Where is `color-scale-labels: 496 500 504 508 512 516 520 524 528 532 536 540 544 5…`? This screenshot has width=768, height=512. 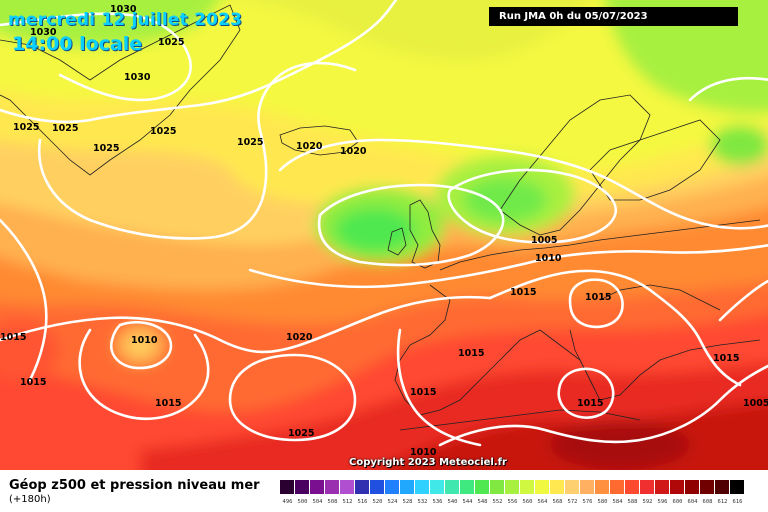 color-scale-labels: 496 500 504 508 512 516 520 524 528 532 536 540 544 5… is located at coordinates (512, 502).